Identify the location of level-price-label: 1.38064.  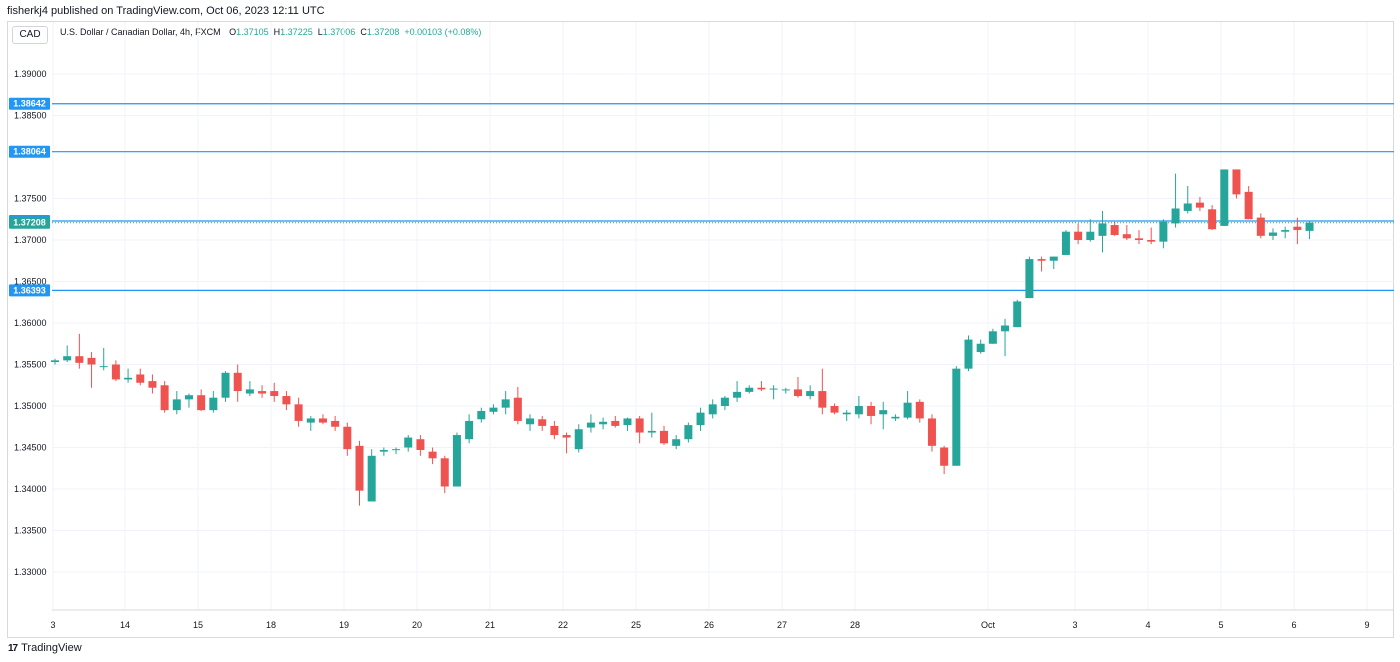
(29, 152).